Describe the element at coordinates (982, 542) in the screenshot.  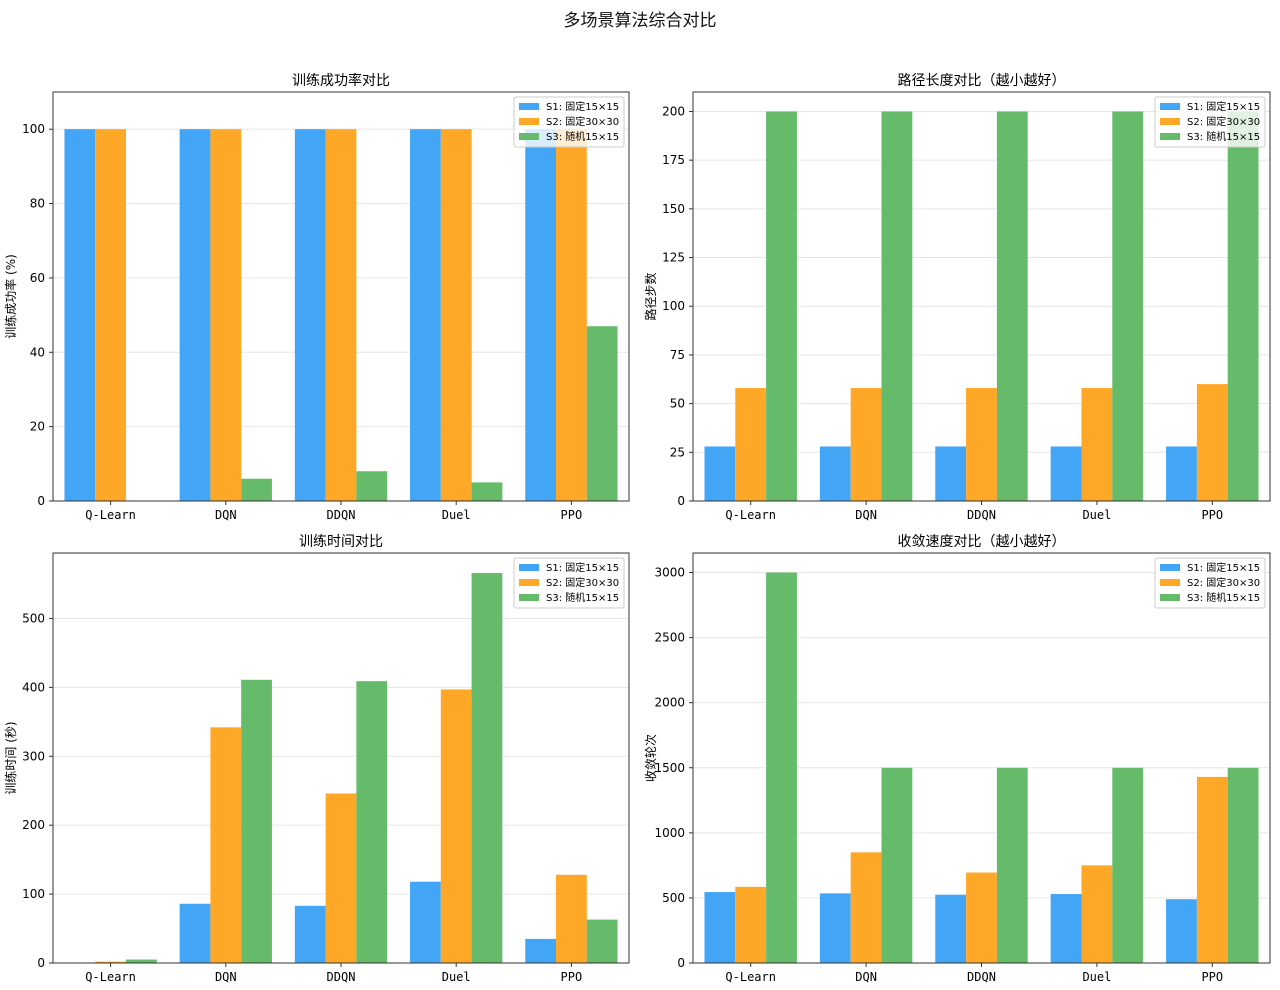
I see `subplot-title: 收敛速度对比（越小越好）` at that location.